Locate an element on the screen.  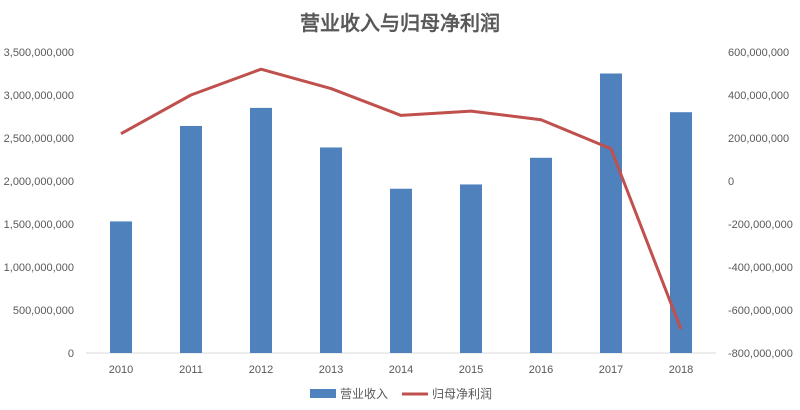
x-tick-label: 2018 is located at coordinates (681, 370).